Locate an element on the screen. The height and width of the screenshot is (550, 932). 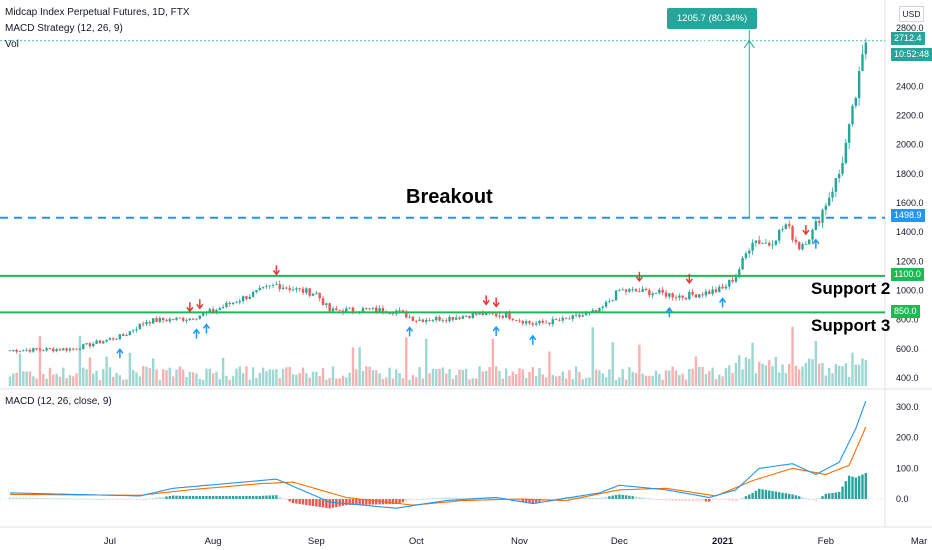
currency-label: USD is located at coordinates (911, 14).